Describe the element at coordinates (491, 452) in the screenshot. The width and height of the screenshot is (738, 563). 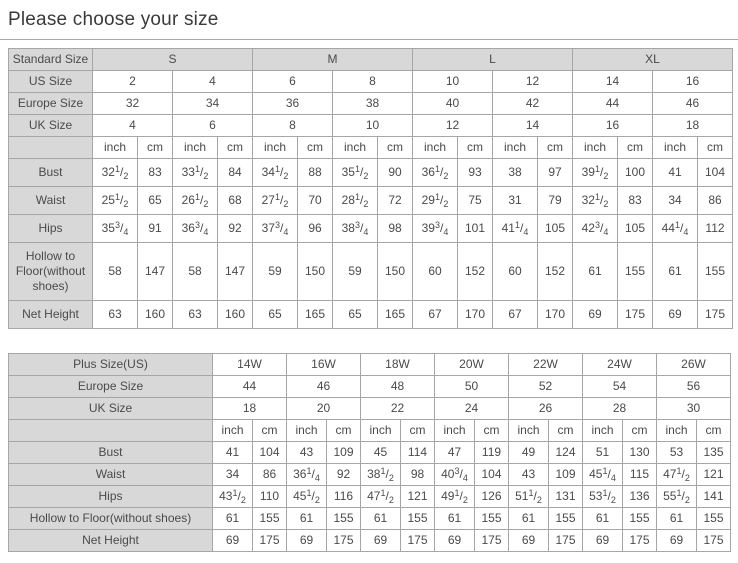
I see `measure-value-cell: 119` at that location.